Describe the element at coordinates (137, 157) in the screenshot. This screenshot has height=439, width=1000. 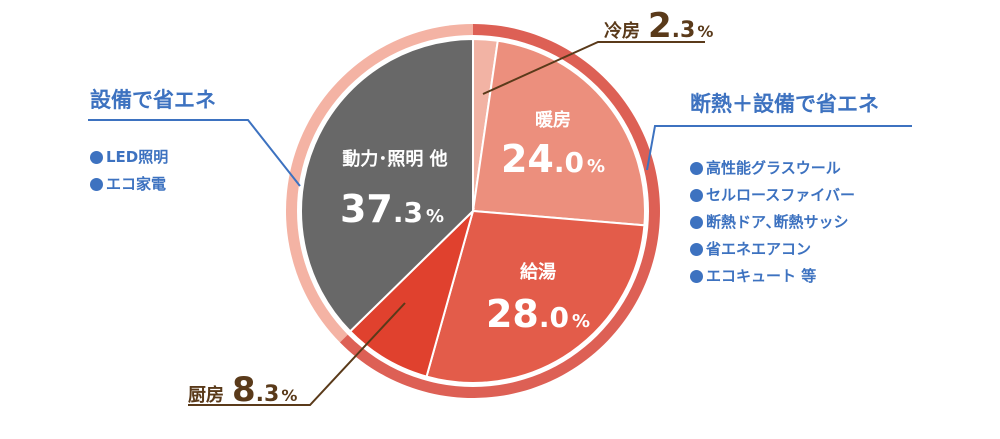
I see `list-item-label: LED照明` at that location.